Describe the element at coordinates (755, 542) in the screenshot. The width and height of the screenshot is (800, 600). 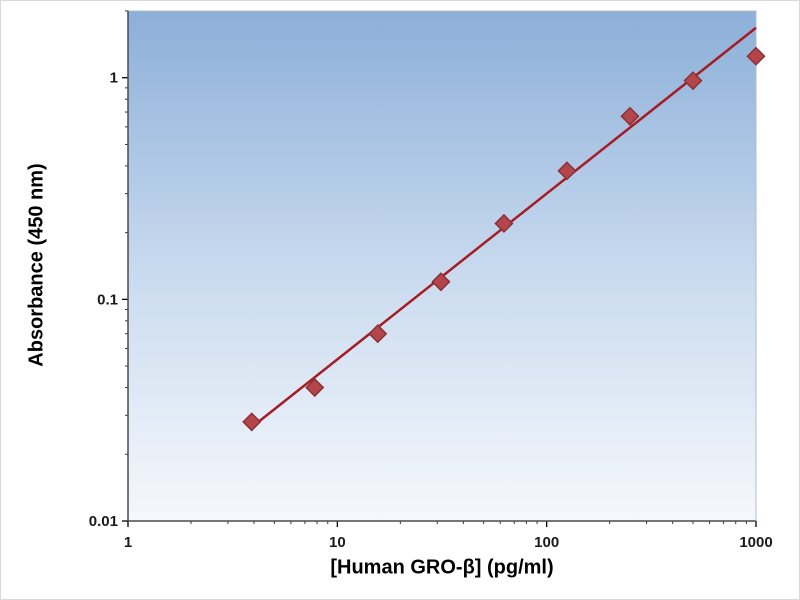
I see `x-tick-label: 1000` at that location.